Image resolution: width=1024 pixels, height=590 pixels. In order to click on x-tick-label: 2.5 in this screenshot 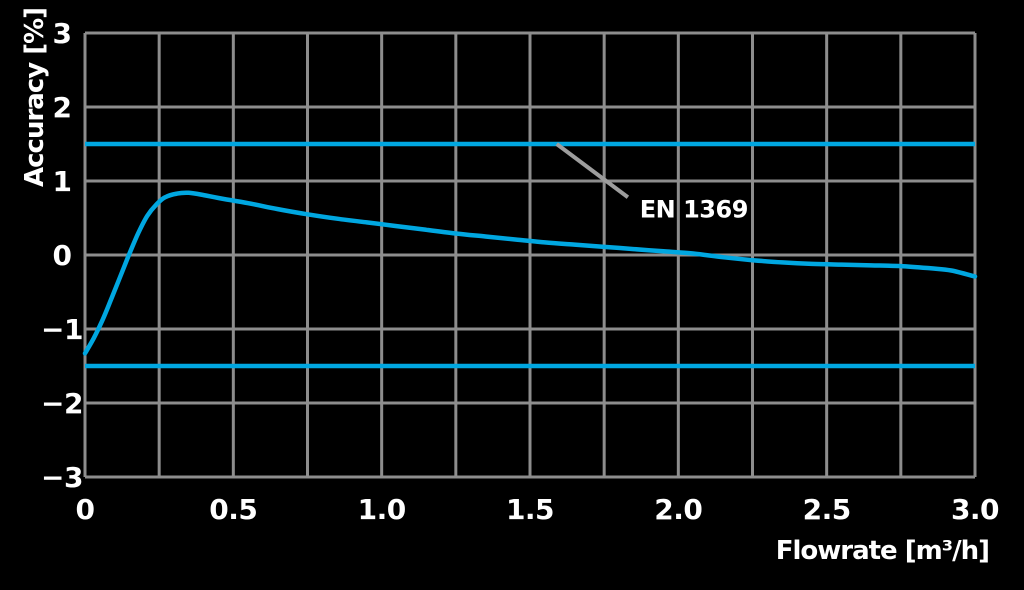, I will do `click(827, 509)`.